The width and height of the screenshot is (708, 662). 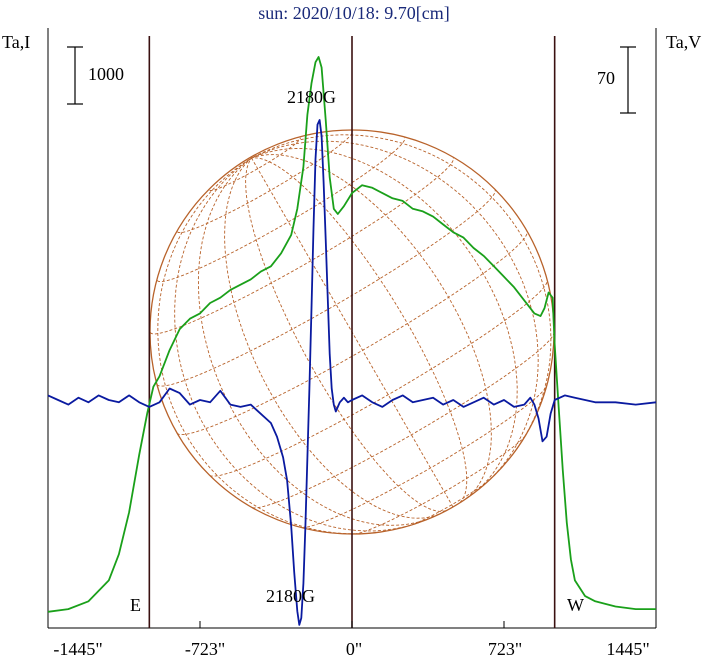 I want to click on x-tick-label: 723", so click(x=505, y=649).